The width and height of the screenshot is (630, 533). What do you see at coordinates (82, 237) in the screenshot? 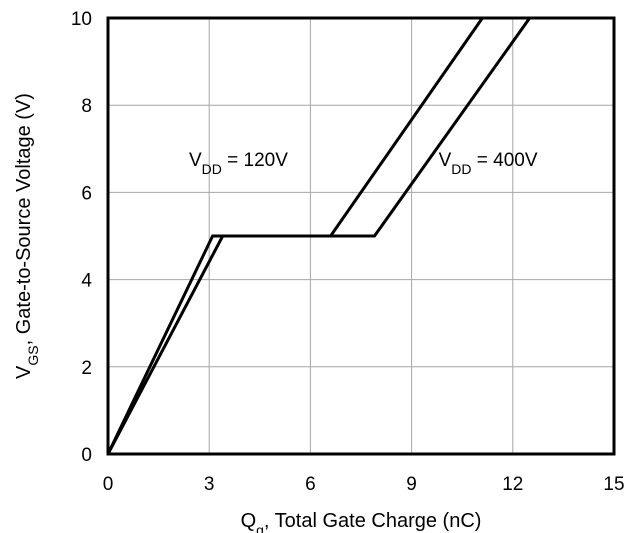
I see `y-tick-labels: 0 2 4 6 8 10` at bounding box center [82, 237].